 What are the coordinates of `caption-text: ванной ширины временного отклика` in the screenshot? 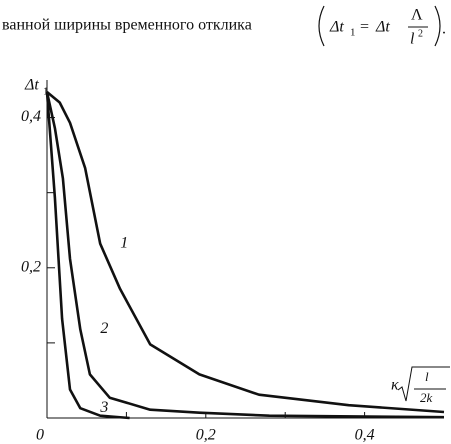 It's located at (127, 25).